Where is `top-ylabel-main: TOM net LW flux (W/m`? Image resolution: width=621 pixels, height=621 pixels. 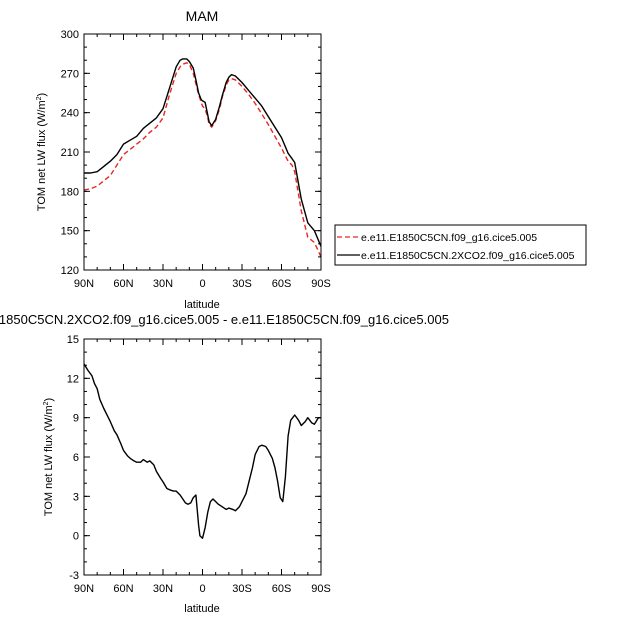
top-ylabel-main: TOM net LW flux (W/m is located at coordinates (42, 155).